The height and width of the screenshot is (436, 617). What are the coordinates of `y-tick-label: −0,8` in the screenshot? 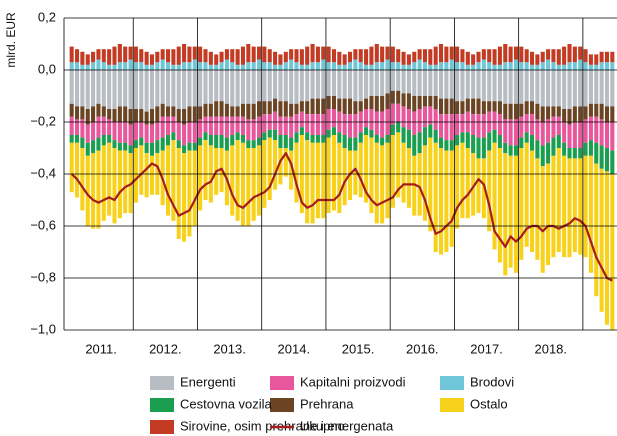 It's located at (43, 276).